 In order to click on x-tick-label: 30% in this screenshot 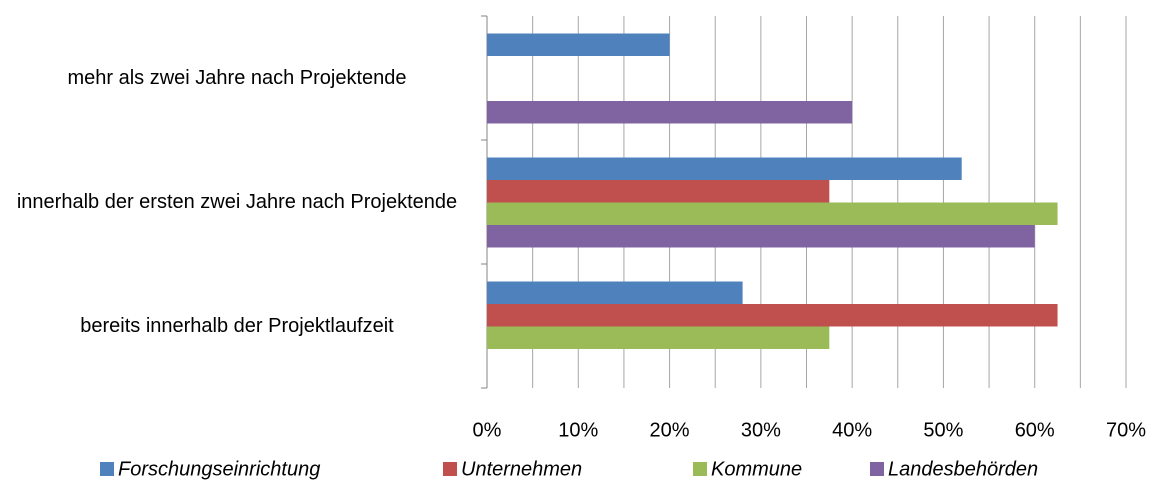, I will do `click(761, 430)`.